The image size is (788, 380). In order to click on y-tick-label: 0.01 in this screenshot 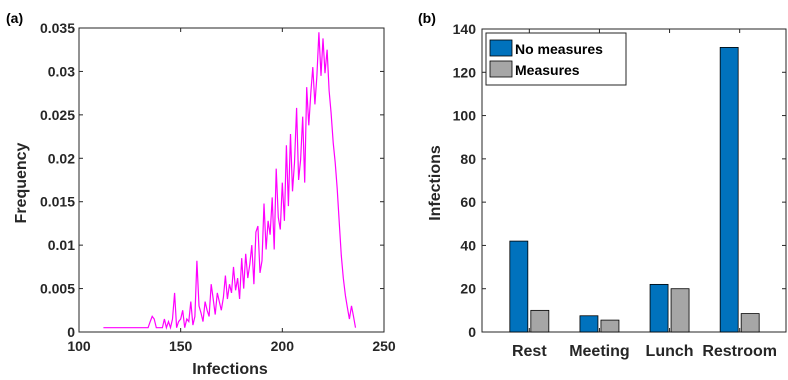, I will do `click(61, 245)`.